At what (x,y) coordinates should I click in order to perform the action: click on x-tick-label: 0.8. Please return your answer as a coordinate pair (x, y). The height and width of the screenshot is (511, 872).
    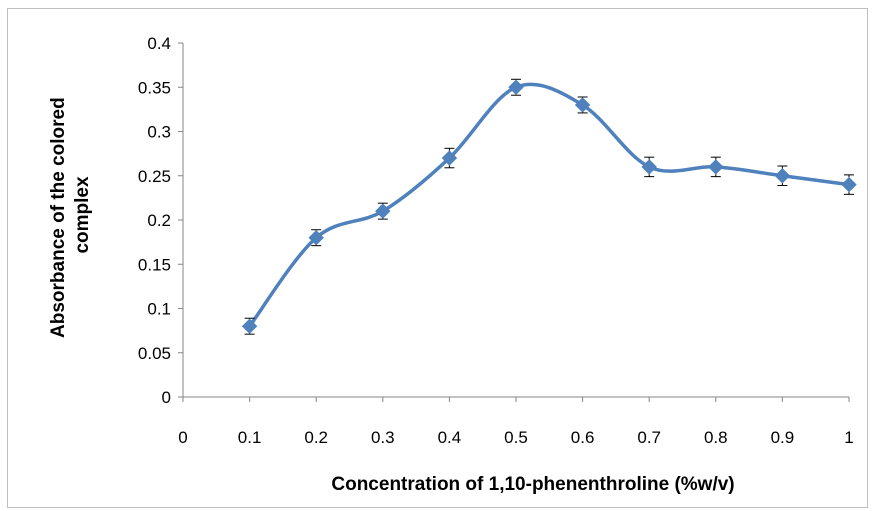
    Looking at the image, I should click on (716, 437).